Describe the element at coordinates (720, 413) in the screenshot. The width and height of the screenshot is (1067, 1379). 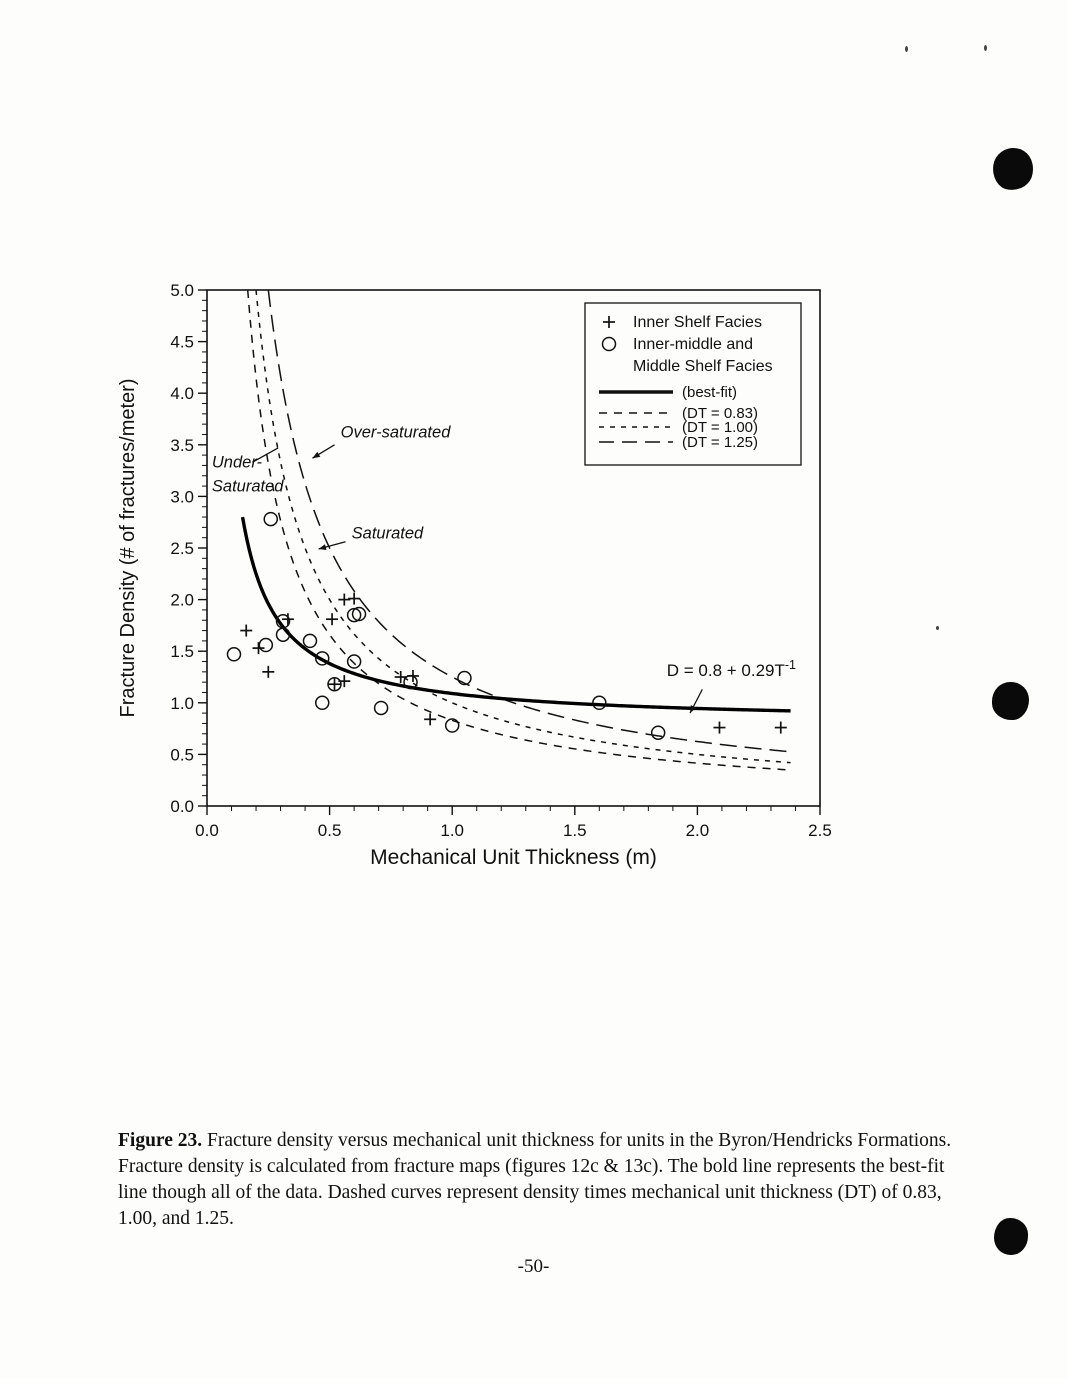
I see `svg-text: (DT = 0.83)` at that location.